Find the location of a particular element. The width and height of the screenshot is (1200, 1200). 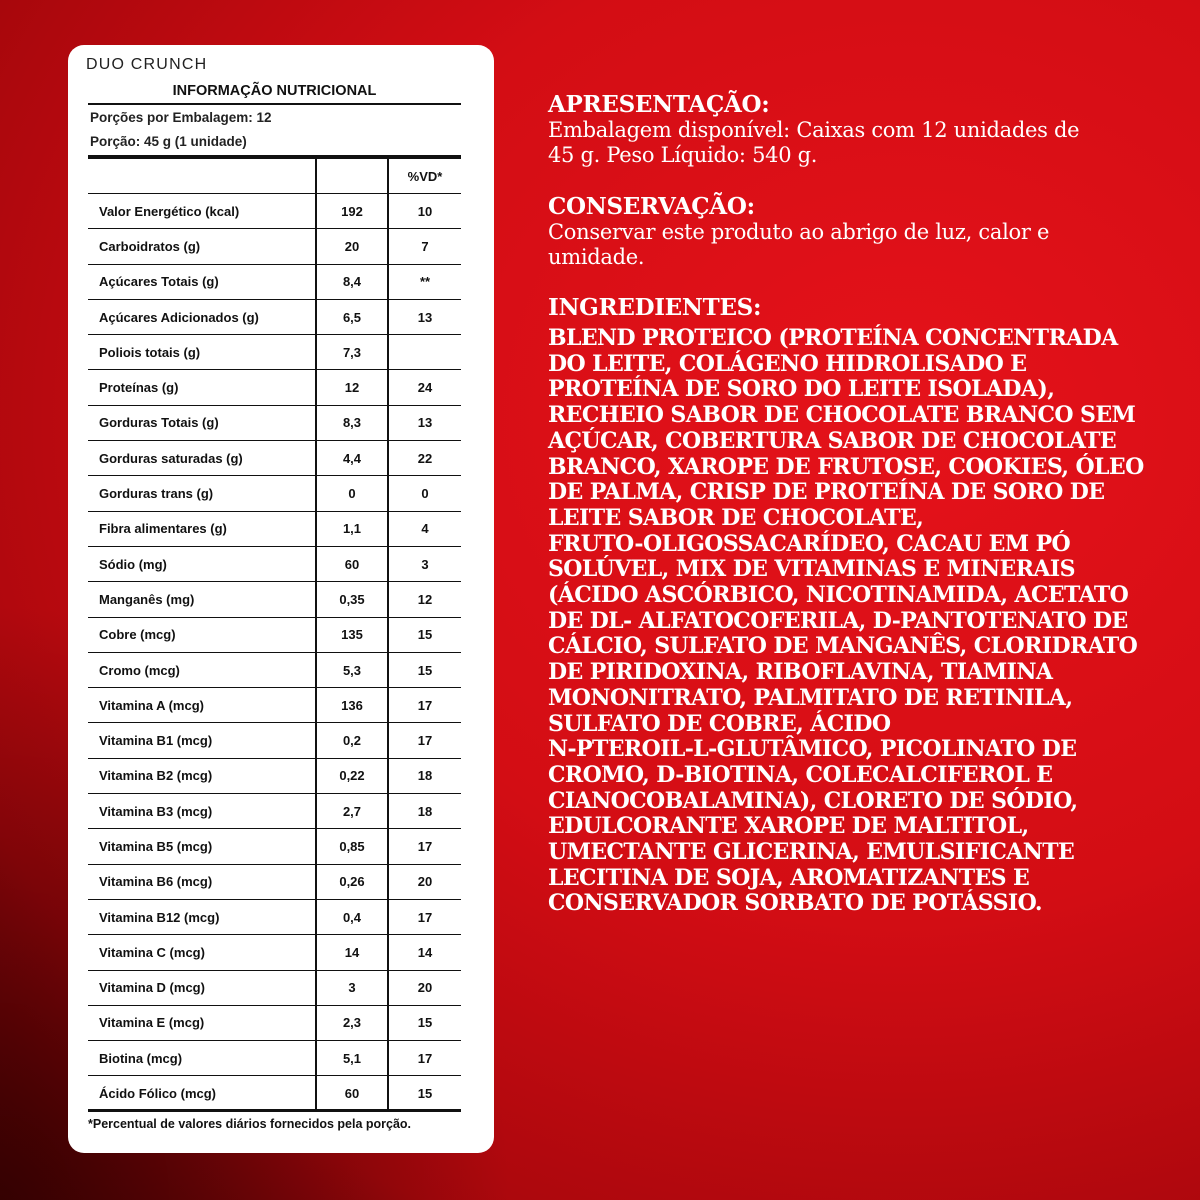

table-row: Sódio (mg) 60 3 is located at coordinates (274, 564).